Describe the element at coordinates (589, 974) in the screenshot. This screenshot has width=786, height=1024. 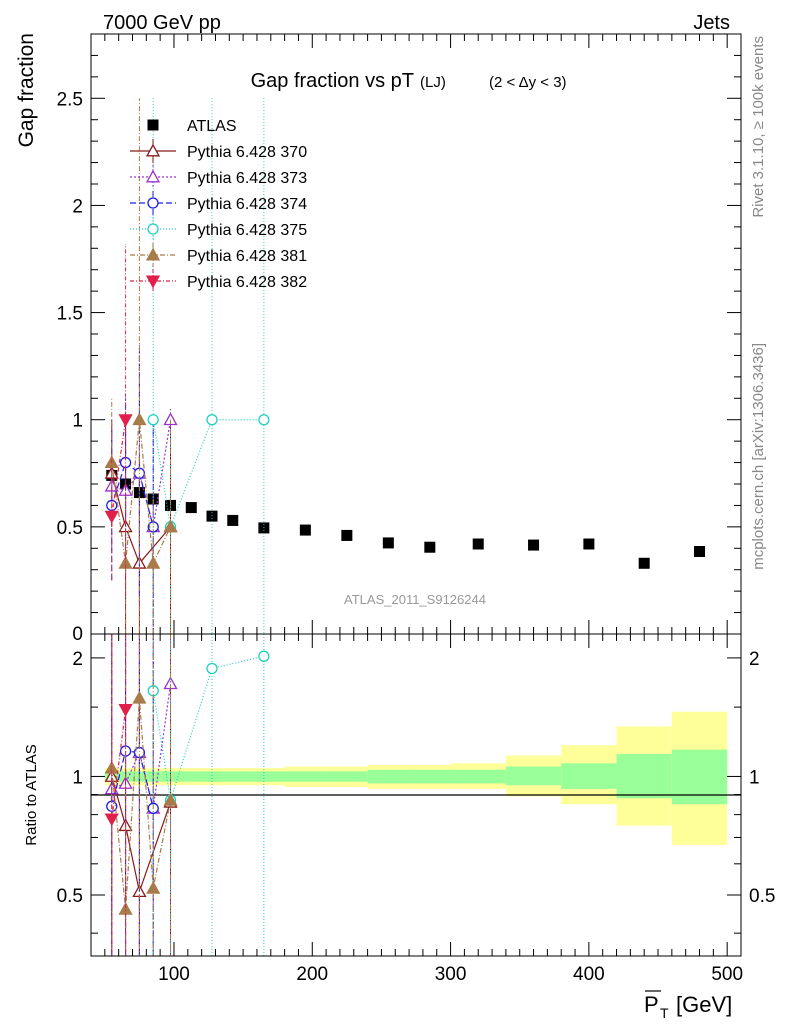
I see `x-tick-label: 400` at that location.